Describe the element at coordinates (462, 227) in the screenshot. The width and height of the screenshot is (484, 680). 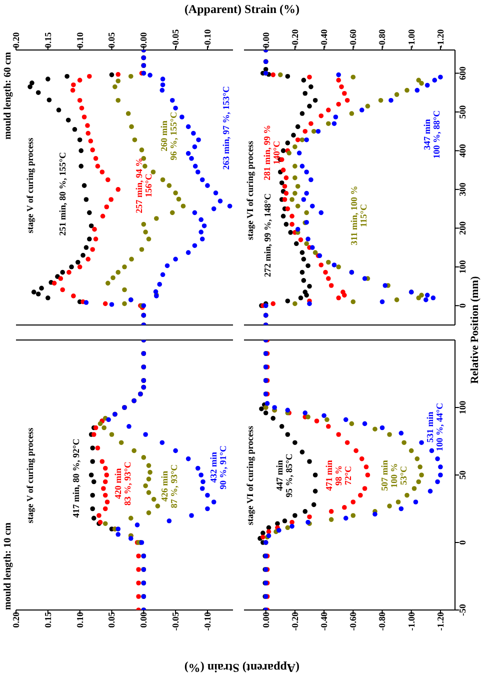
I see `y-tick-label: 200` at that location.